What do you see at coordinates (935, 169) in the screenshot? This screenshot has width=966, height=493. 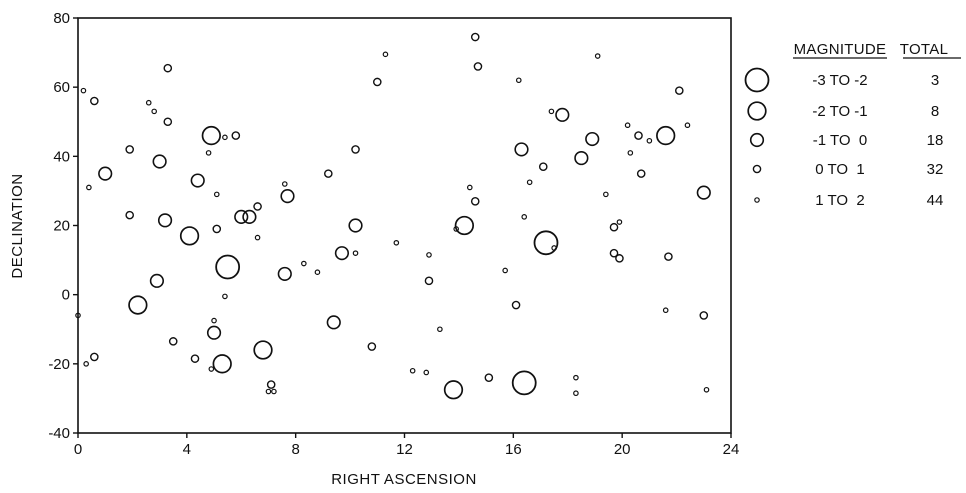 I see `legend-total-value: 32` at bounding box center [935, 169].